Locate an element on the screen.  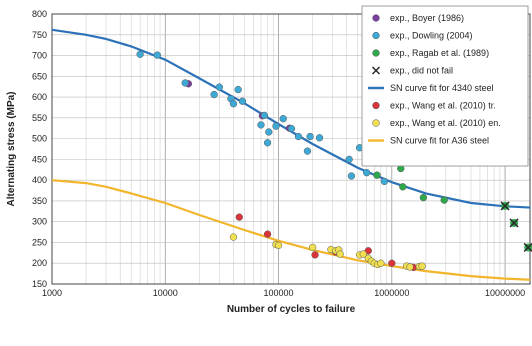
y-tick-label: 450 is located at coordinates (39, 159).